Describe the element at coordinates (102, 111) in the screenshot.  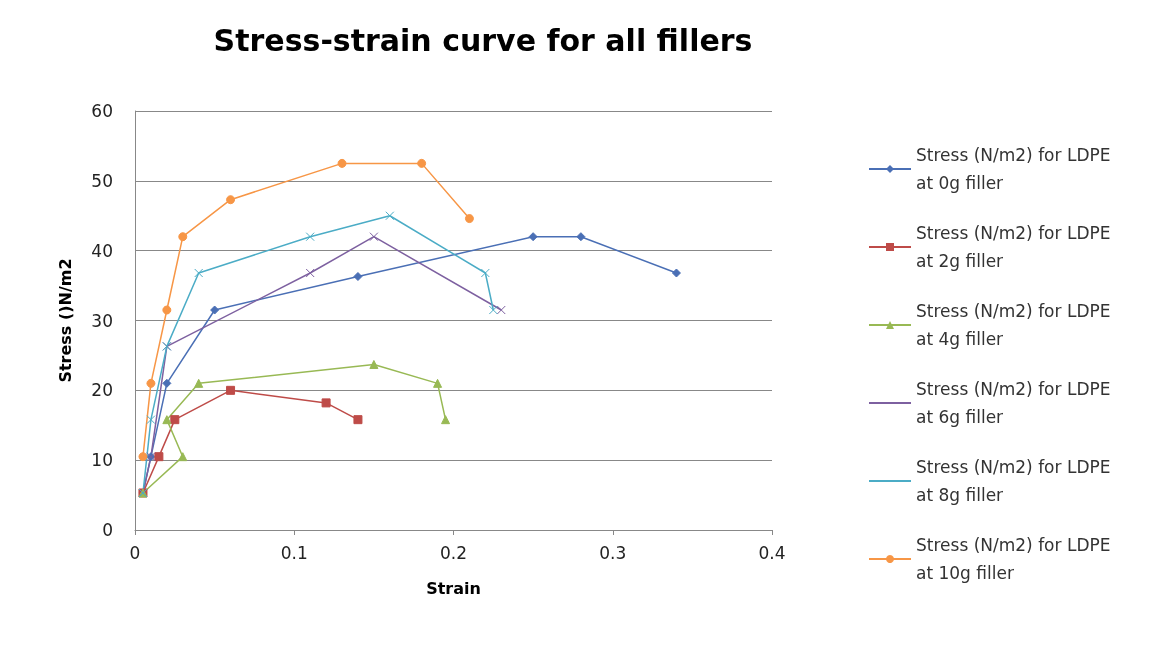
I see `y-tick-label: 60` at that location.